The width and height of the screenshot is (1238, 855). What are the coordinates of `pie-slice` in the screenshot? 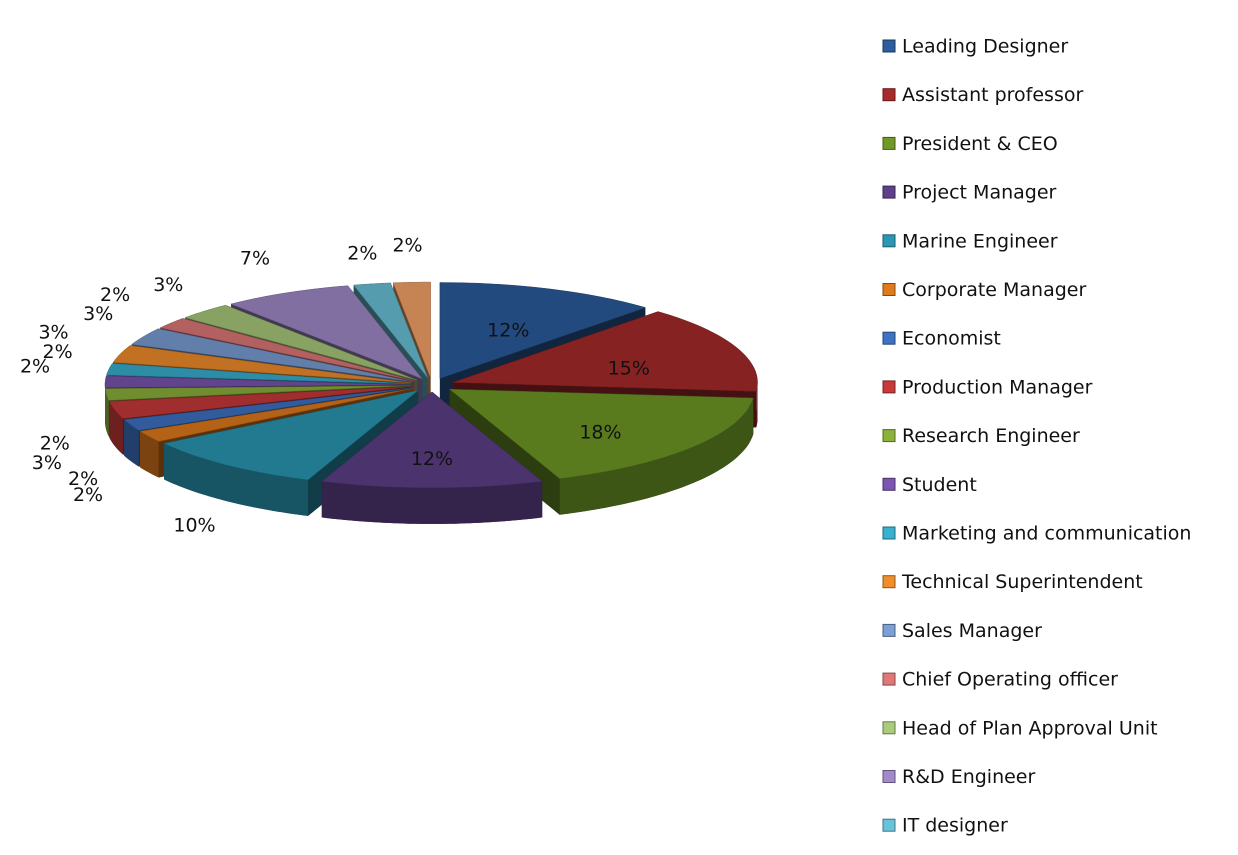 It's located at (432, 457).